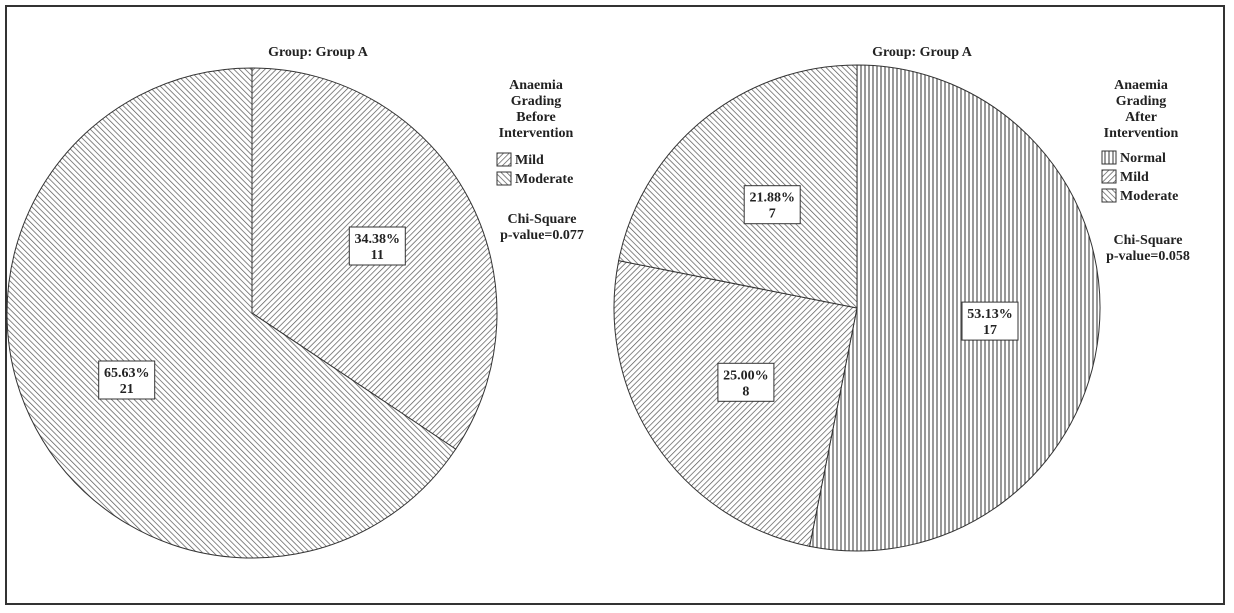  I want to click on pie-slice-moderate, so click(738, 186).